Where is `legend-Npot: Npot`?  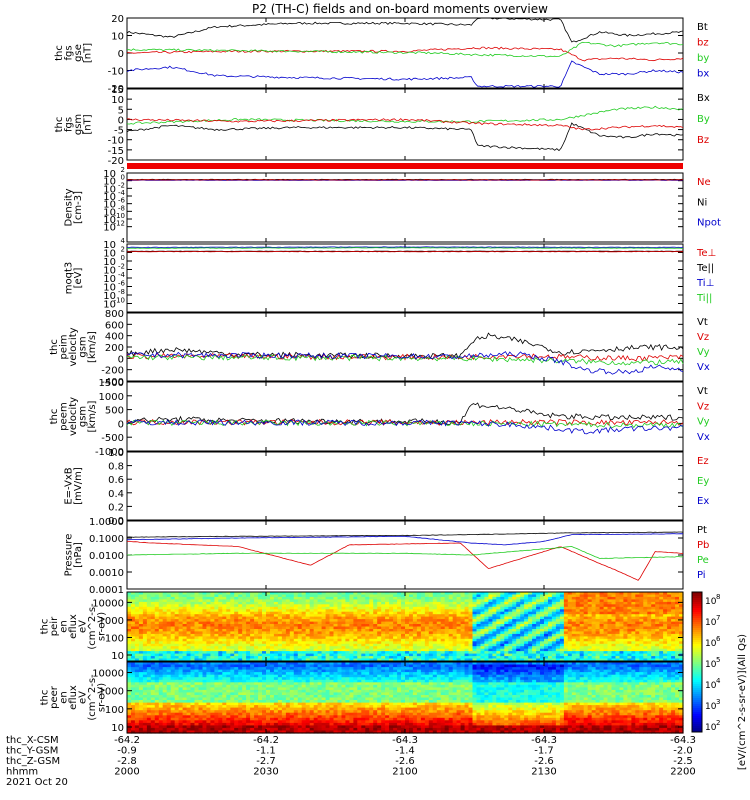
legend-Npot: Npot is located at coordinates (709, 223).